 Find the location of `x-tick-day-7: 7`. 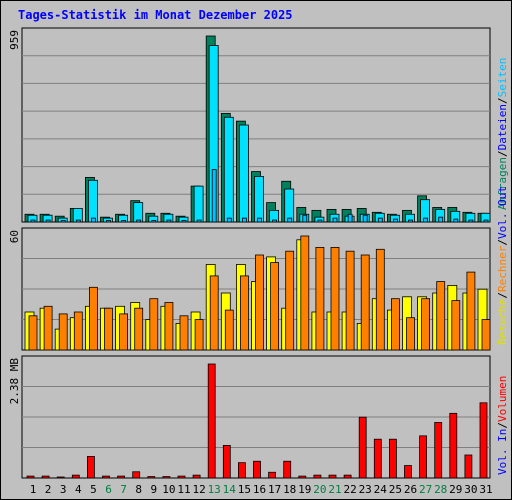

x-tick-day-7: 7 is located at coordinates (123, 489).